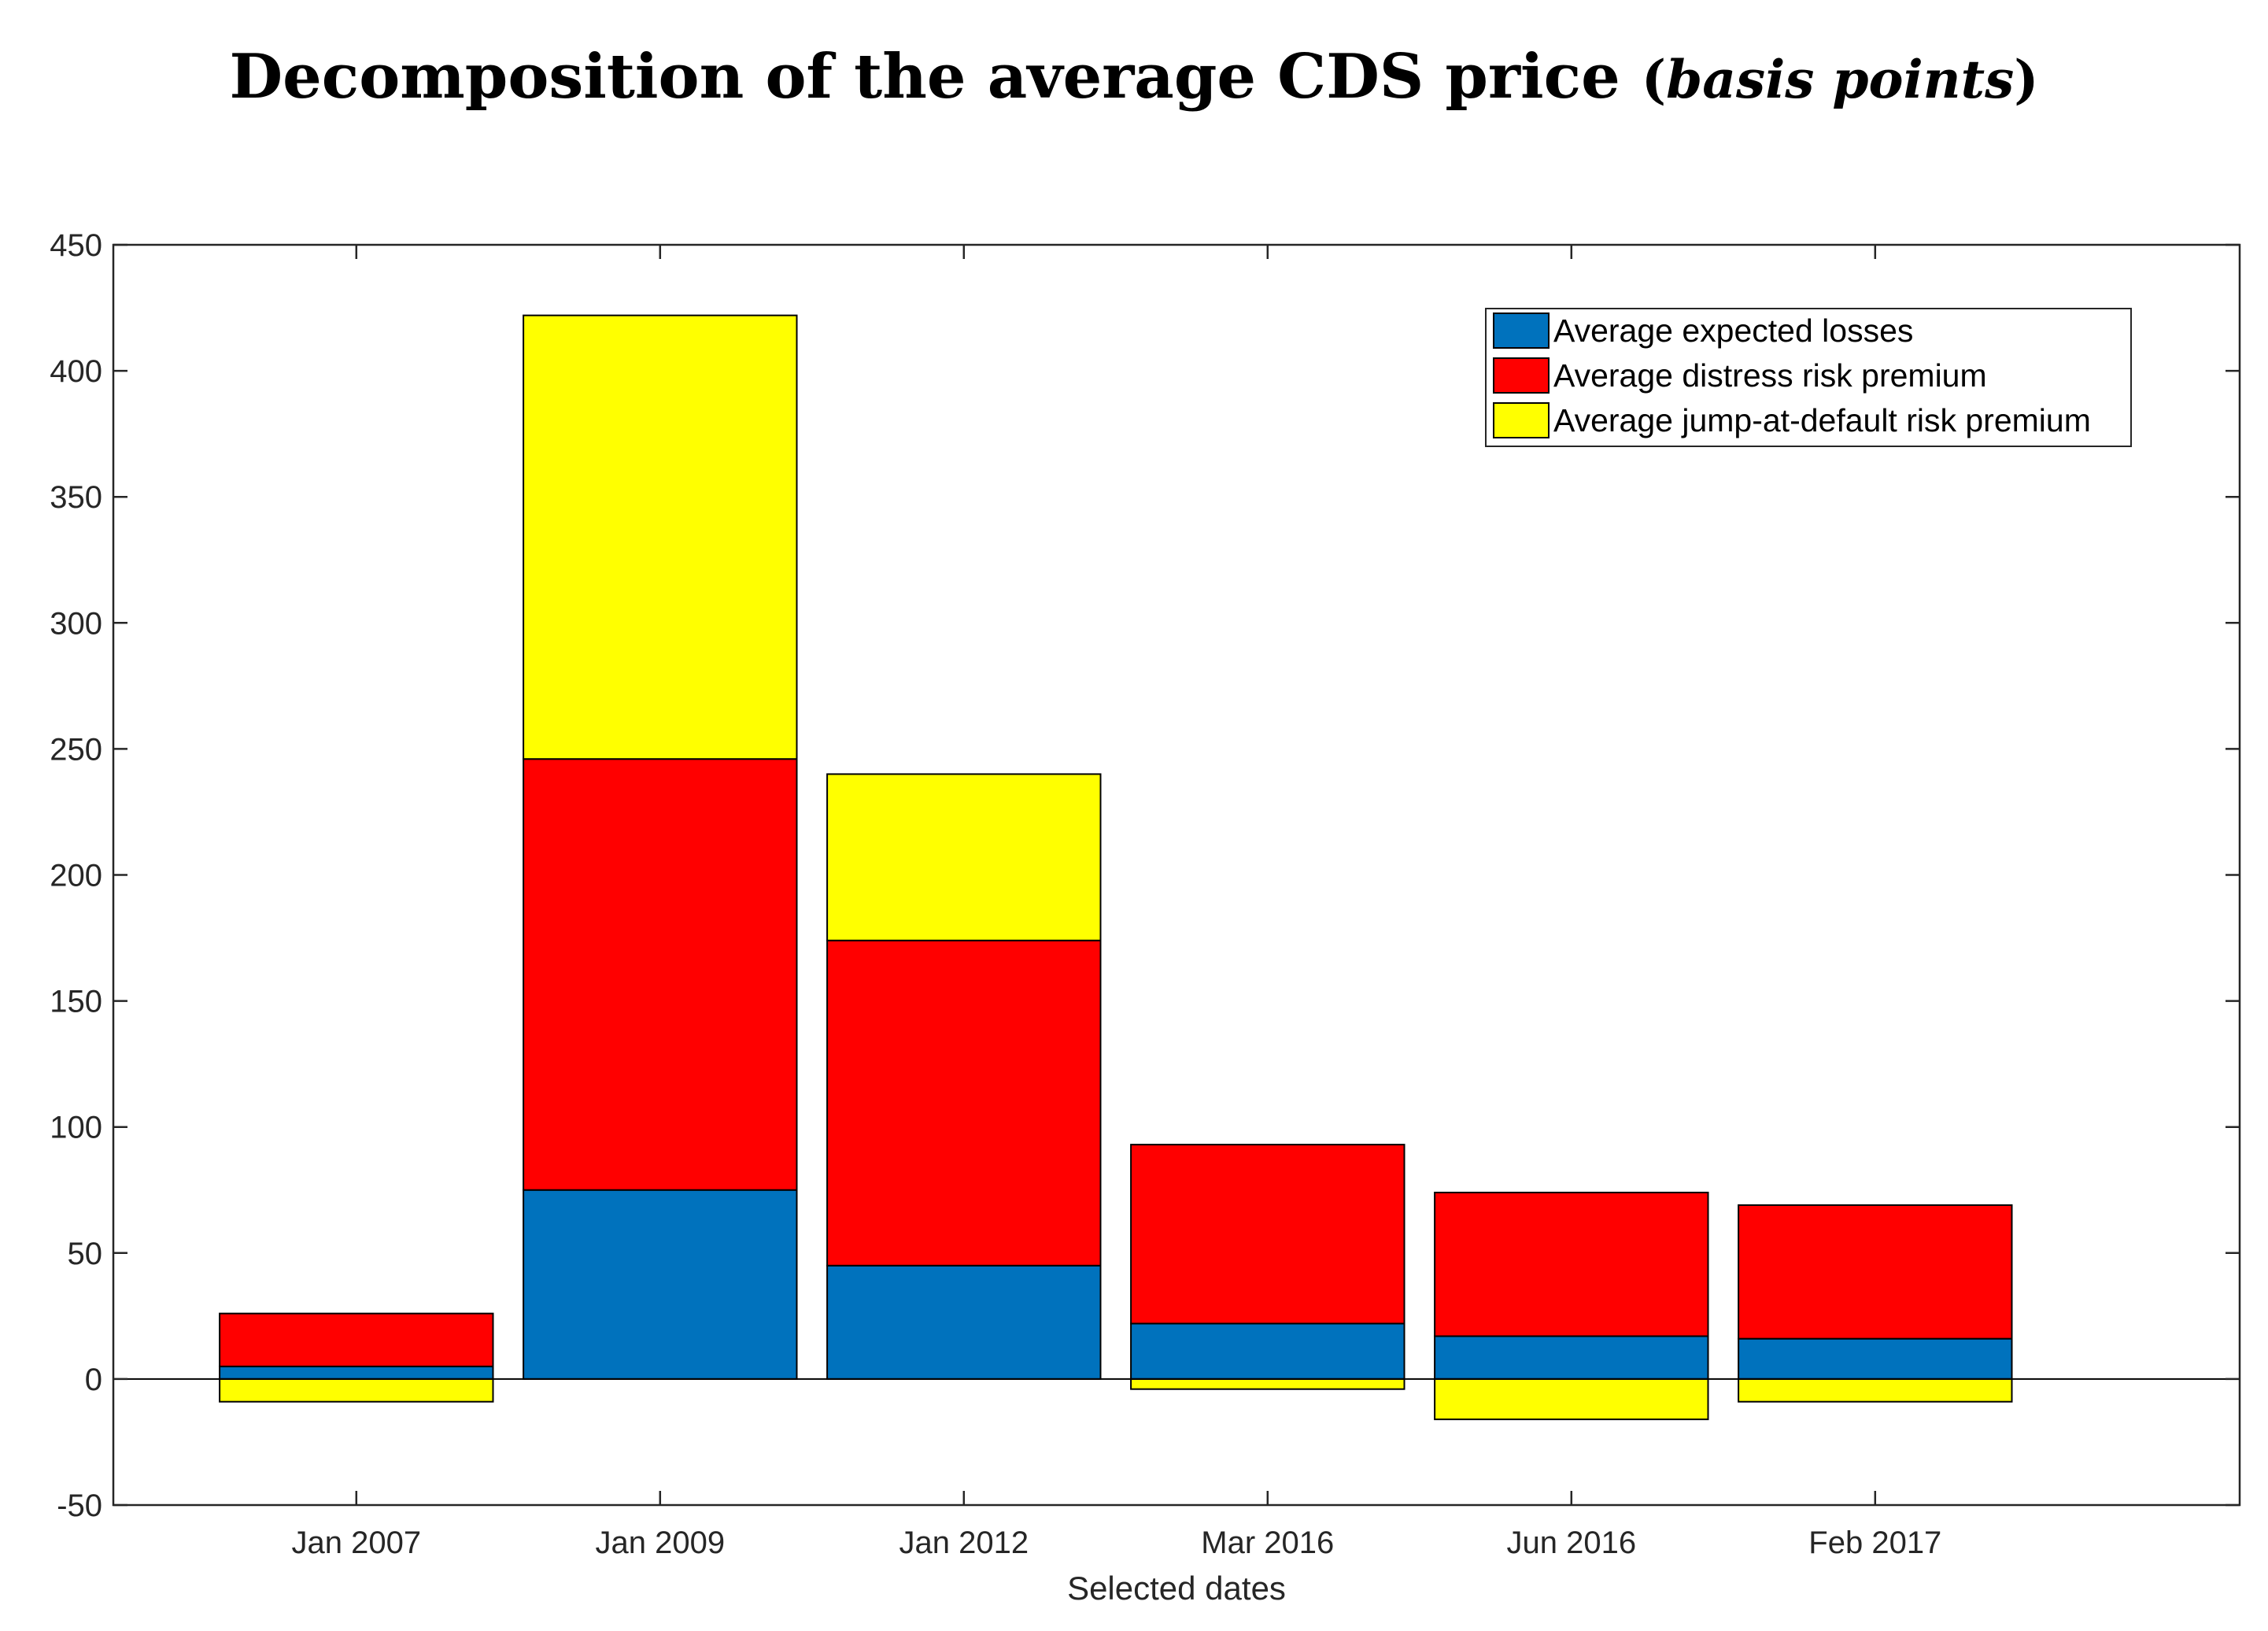 This screenshot has width=2268, height=1631. What do you see at coordinates (1733, 331) in the screenshot?
I see `legend-entry-1: Average expected losses` at bounding box center [1733, 331].